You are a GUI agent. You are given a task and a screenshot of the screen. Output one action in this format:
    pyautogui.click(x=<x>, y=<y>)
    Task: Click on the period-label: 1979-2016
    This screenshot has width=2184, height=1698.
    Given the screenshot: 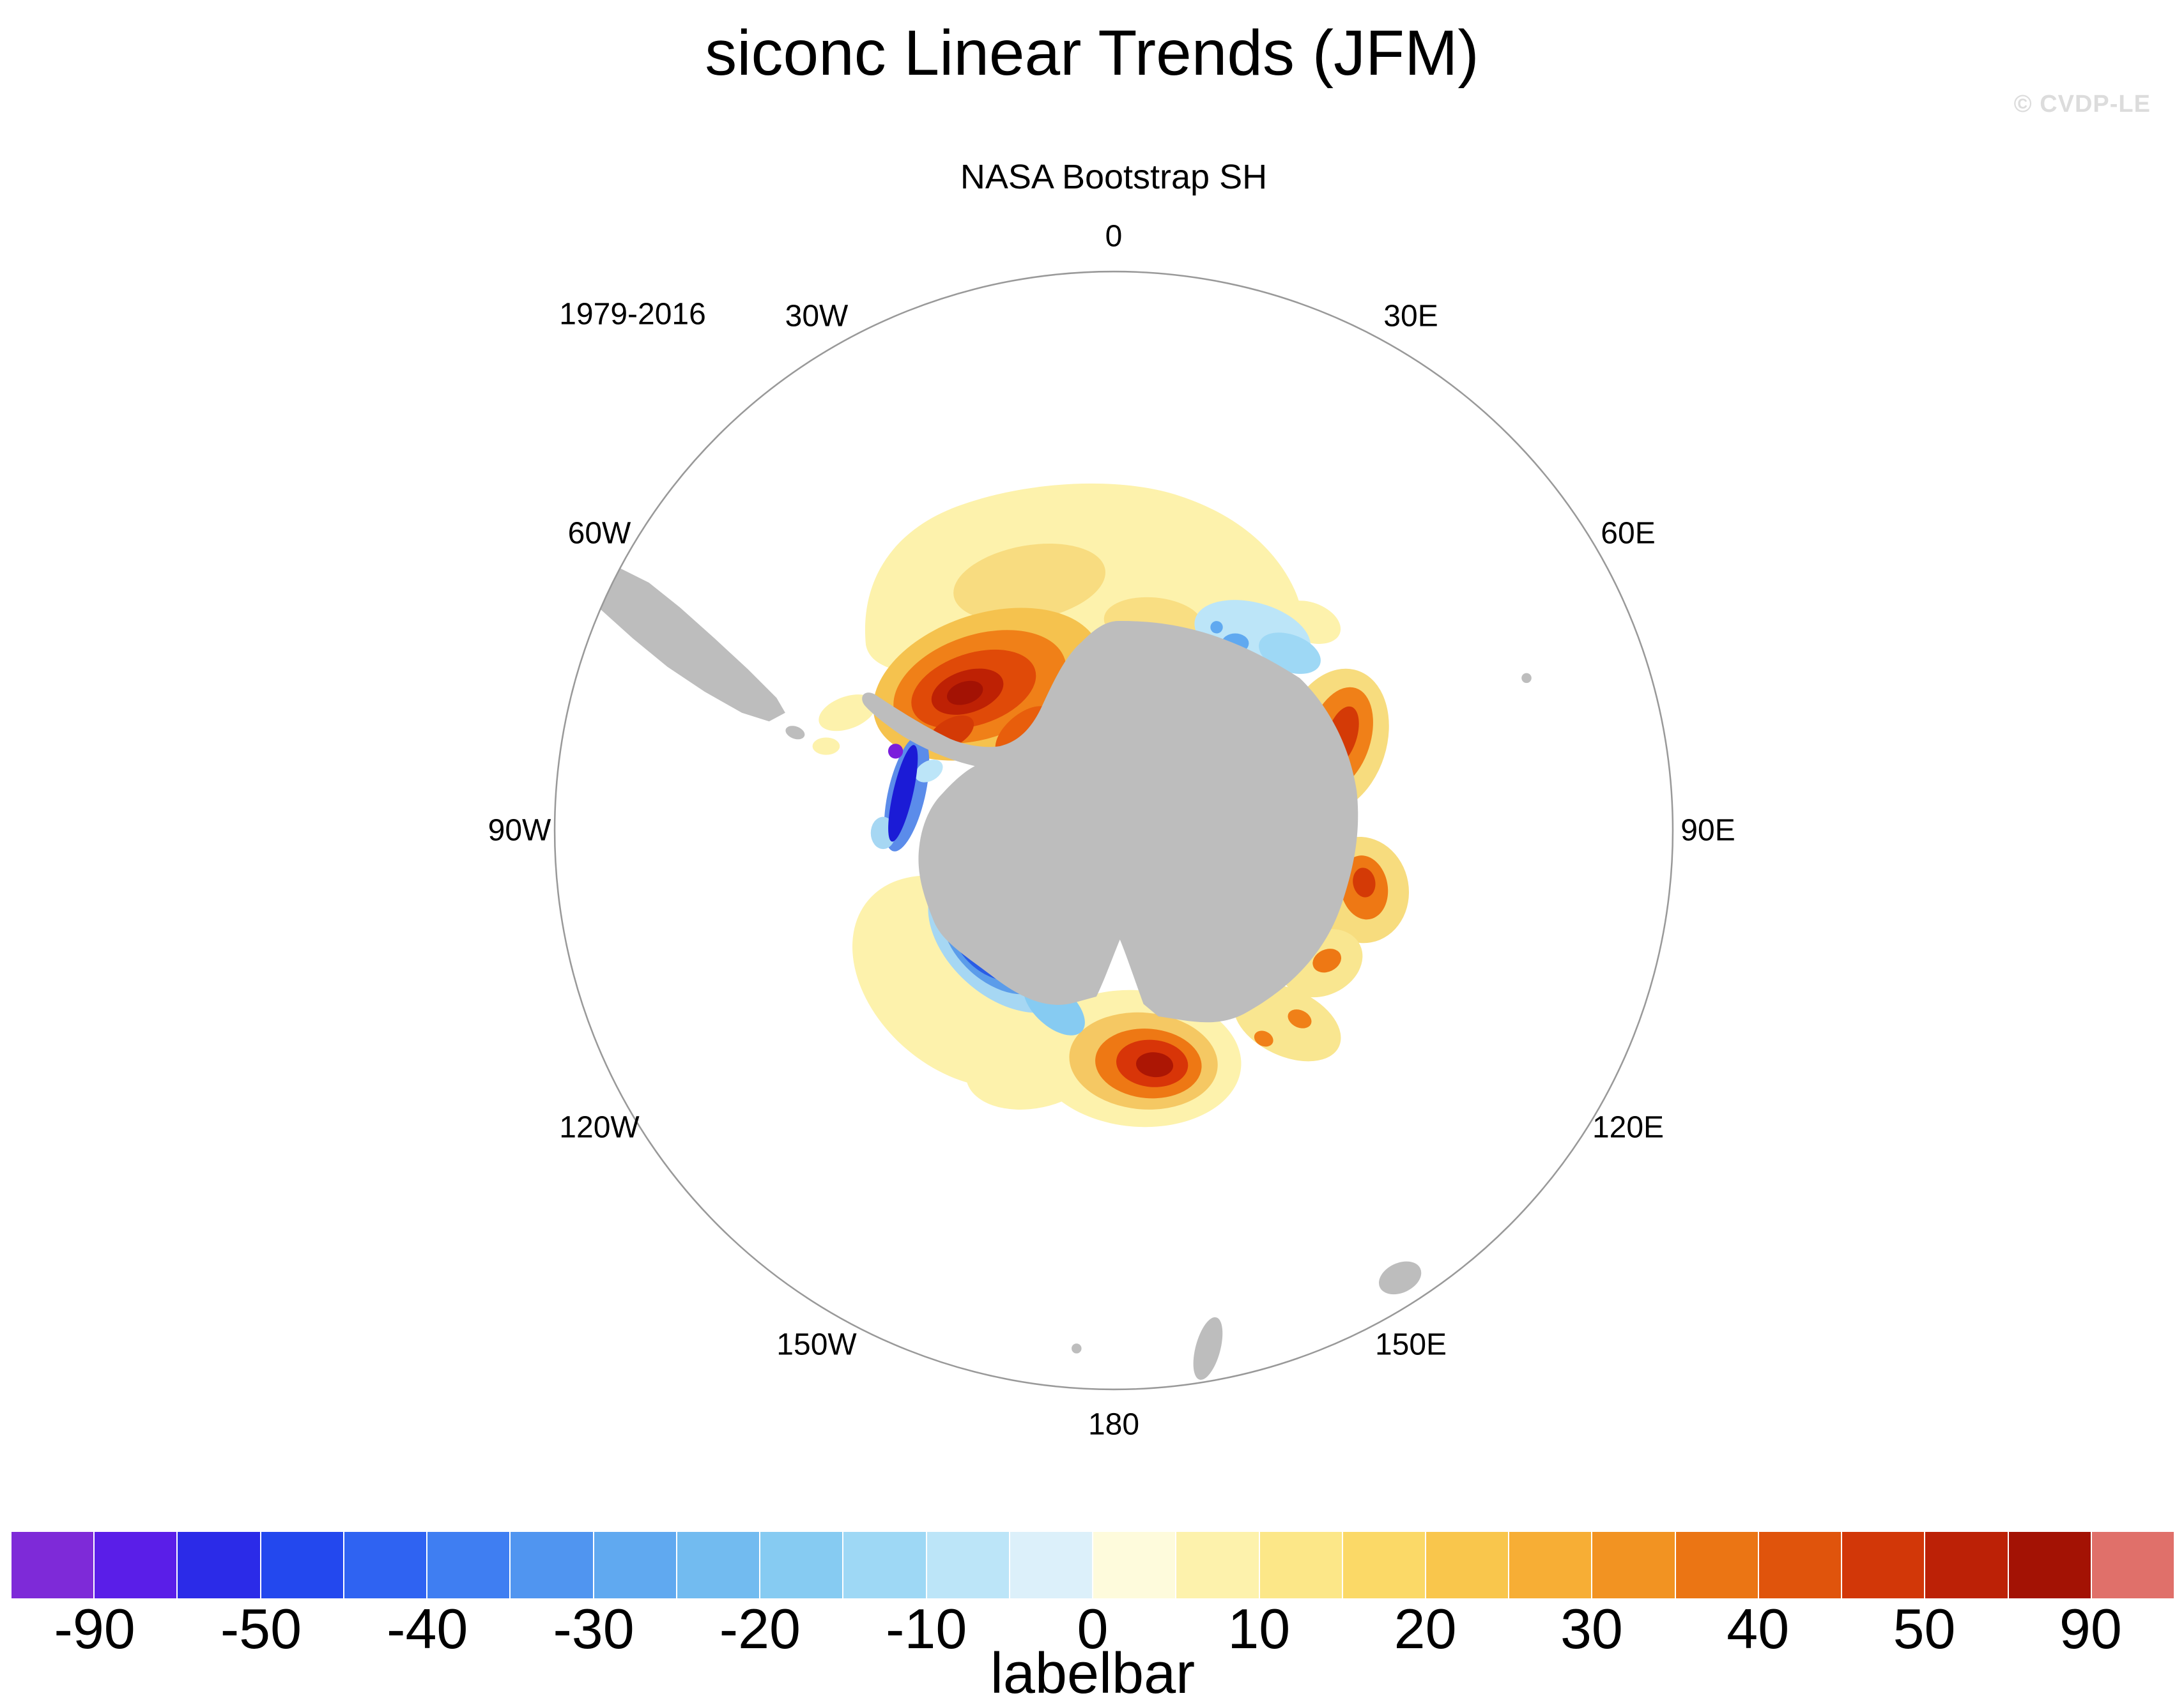 What is the action you would take?
    pyautogui.click(x=632, y=315)
    